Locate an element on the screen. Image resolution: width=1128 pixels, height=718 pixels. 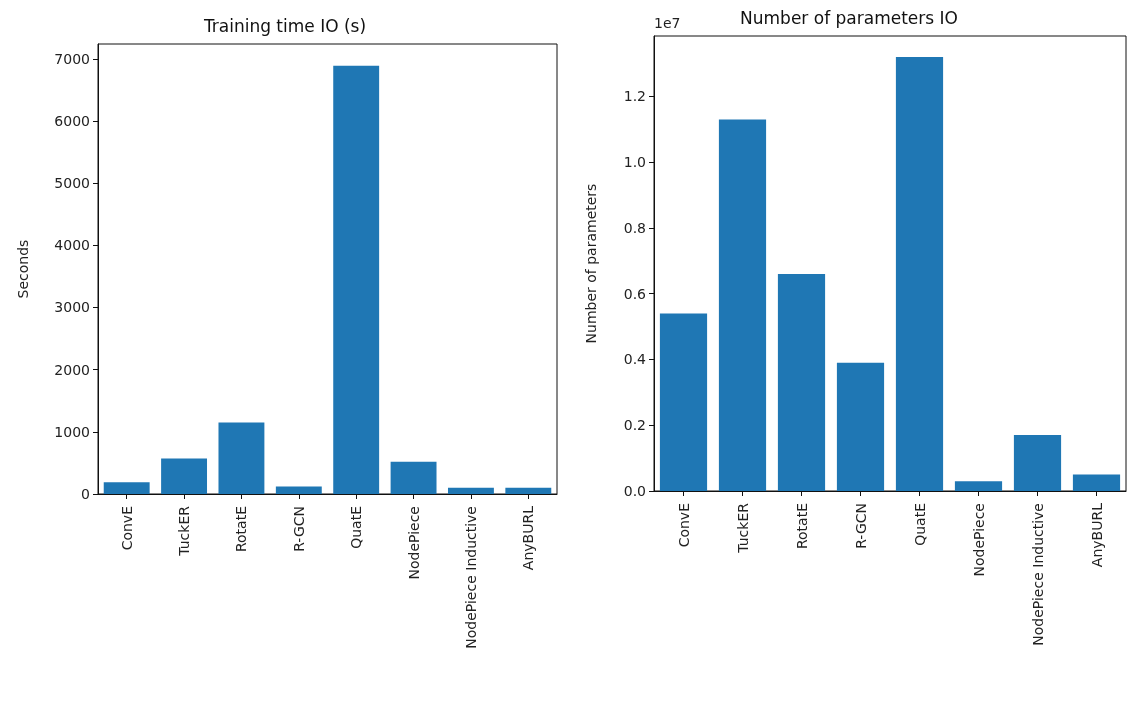
y-tick-label: 0 is located at coordinates (85, 494).